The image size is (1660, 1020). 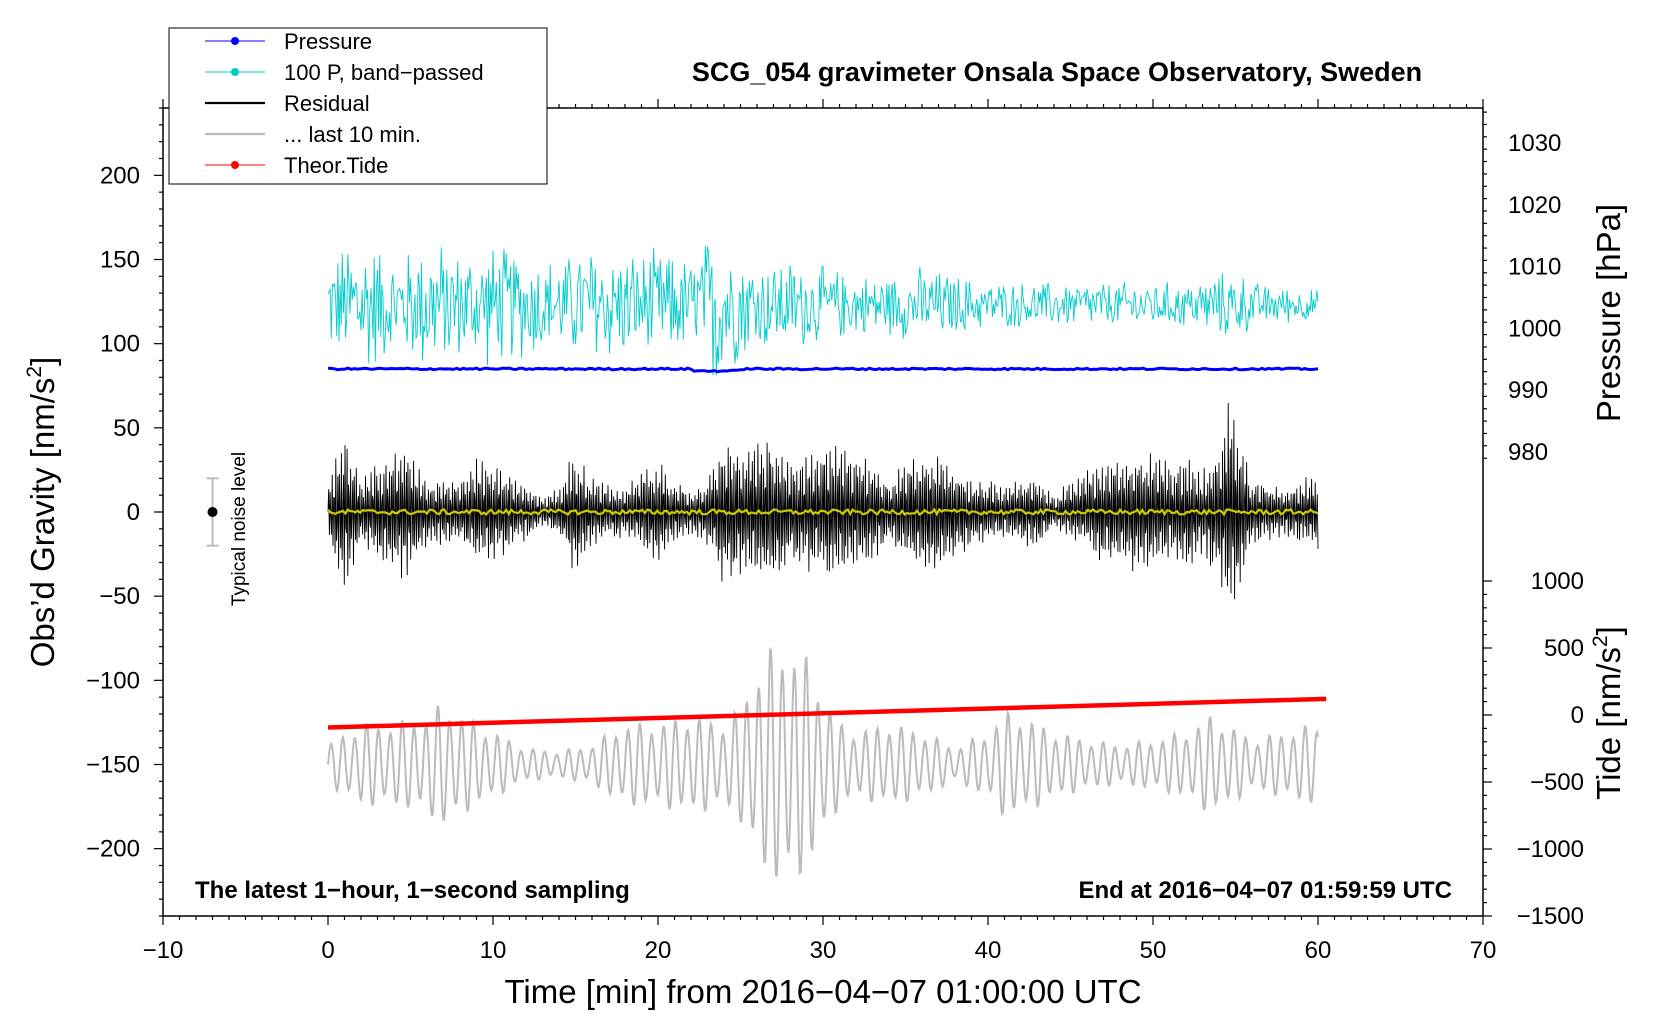 I want to click on x-tick-label: 0, so click(x=327, y=950).